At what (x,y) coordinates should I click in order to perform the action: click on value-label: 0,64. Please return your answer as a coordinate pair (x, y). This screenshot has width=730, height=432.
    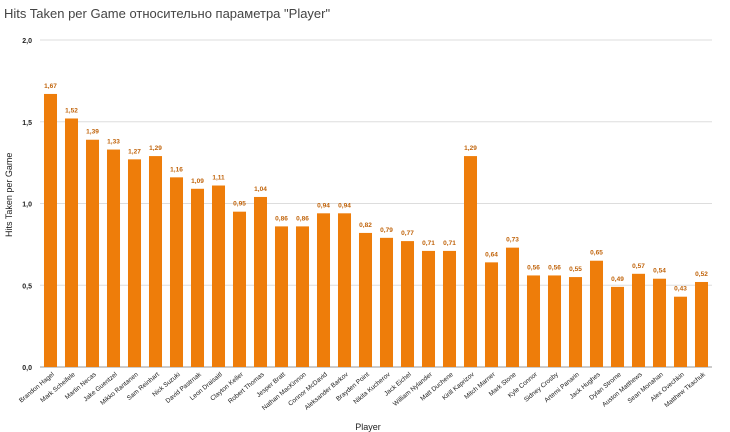
    Looking at the image, I should click on (491, 254).